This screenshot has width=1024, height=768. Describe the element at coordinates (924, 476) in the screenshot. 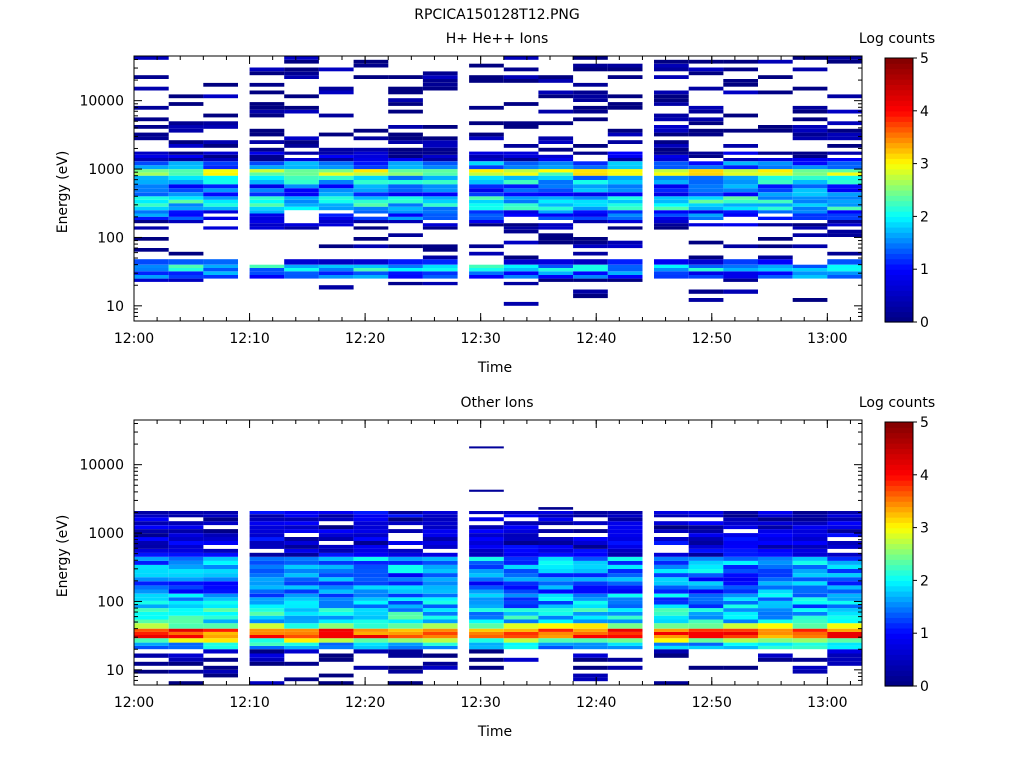

I see `colorbar-tick-label: 4` at that location.